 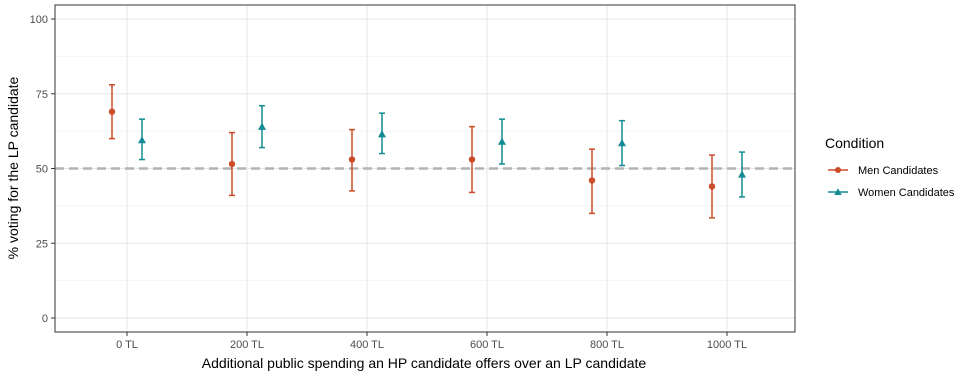 I want to click on legend-label: Men Candidates, so click(x=898, y=171).